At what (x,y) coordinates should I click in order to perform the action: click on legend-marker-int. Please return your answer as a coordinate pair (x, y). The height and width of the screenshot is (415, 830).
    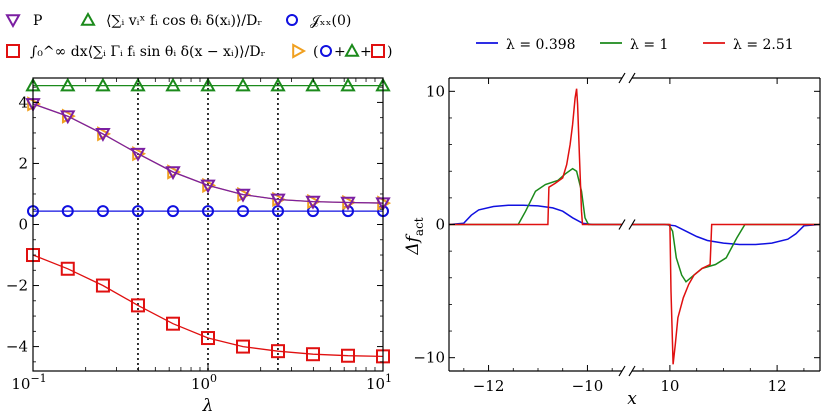
    Looking at the image, I should click on (13, 51).